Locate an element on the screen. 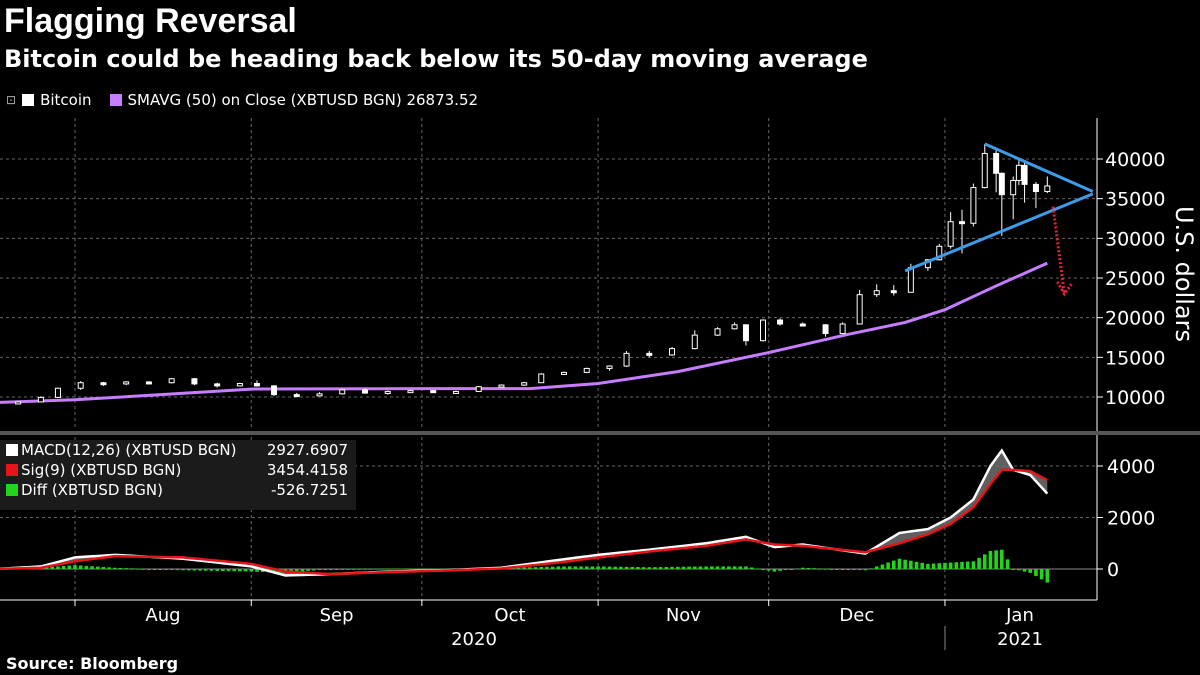 The height and width of the screenshot is (675, 1200). panel-divider is located at coordinates (600, 433).